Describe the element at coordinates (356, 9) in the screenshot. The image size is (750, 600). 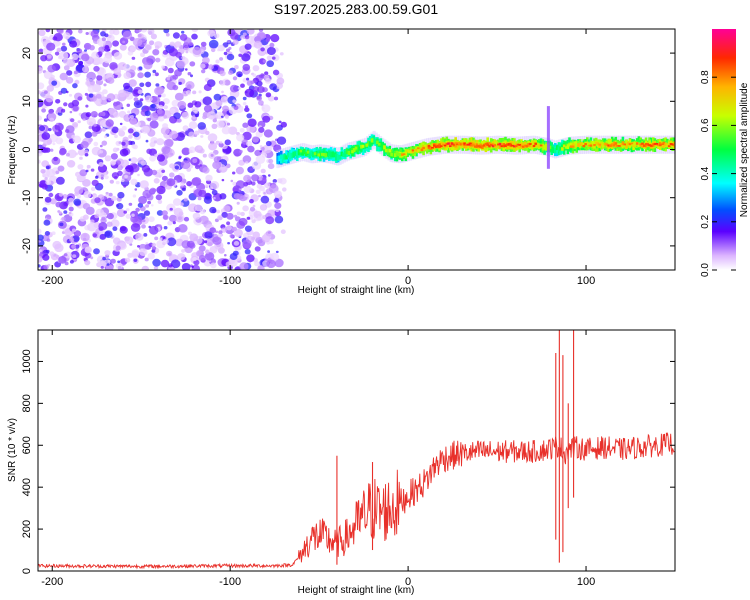
I see `figure-title: S197.2025.283.00.59.G01` at that location.